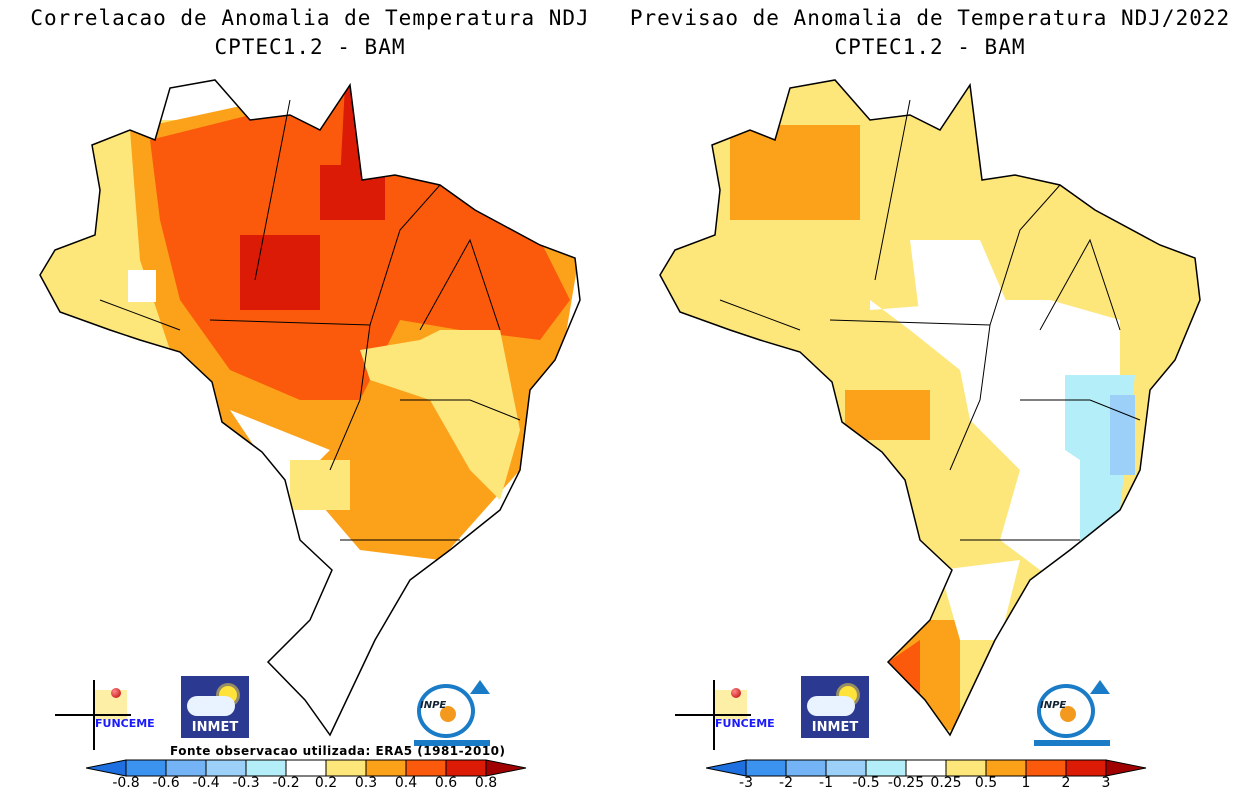  What do you see at coordinates (326, 783) in the screenshot?
I see `colorbar-tick-label: 0.2` at bounding box center [326, 783].